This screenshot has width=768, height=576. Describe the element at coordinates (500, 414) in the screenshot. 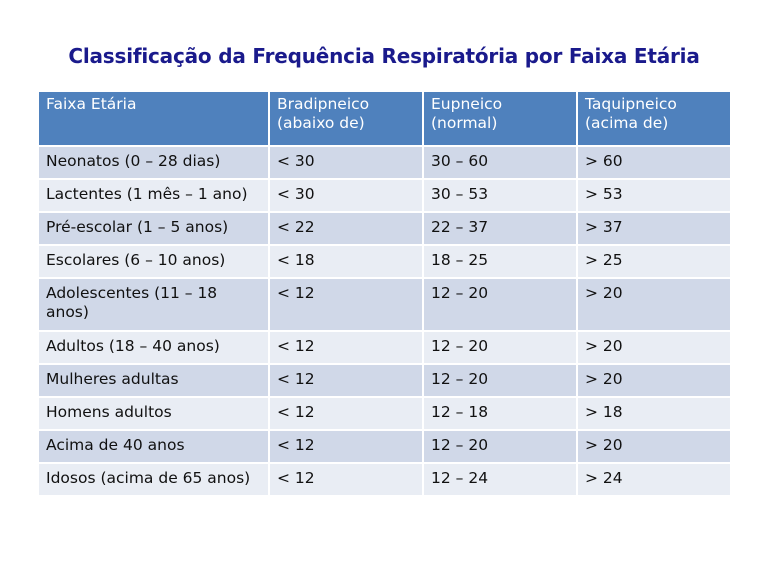

I see `cell-eupneico: 12 – 18` at that location.